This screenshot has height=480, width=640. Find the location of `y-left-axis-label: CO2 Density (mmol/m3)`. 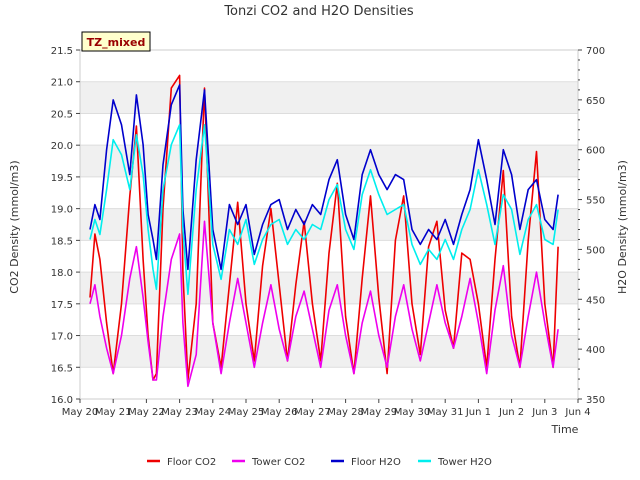

y-left-axis-label: CO2 Density (mmol/m3) is located at coordinates (14, 226).